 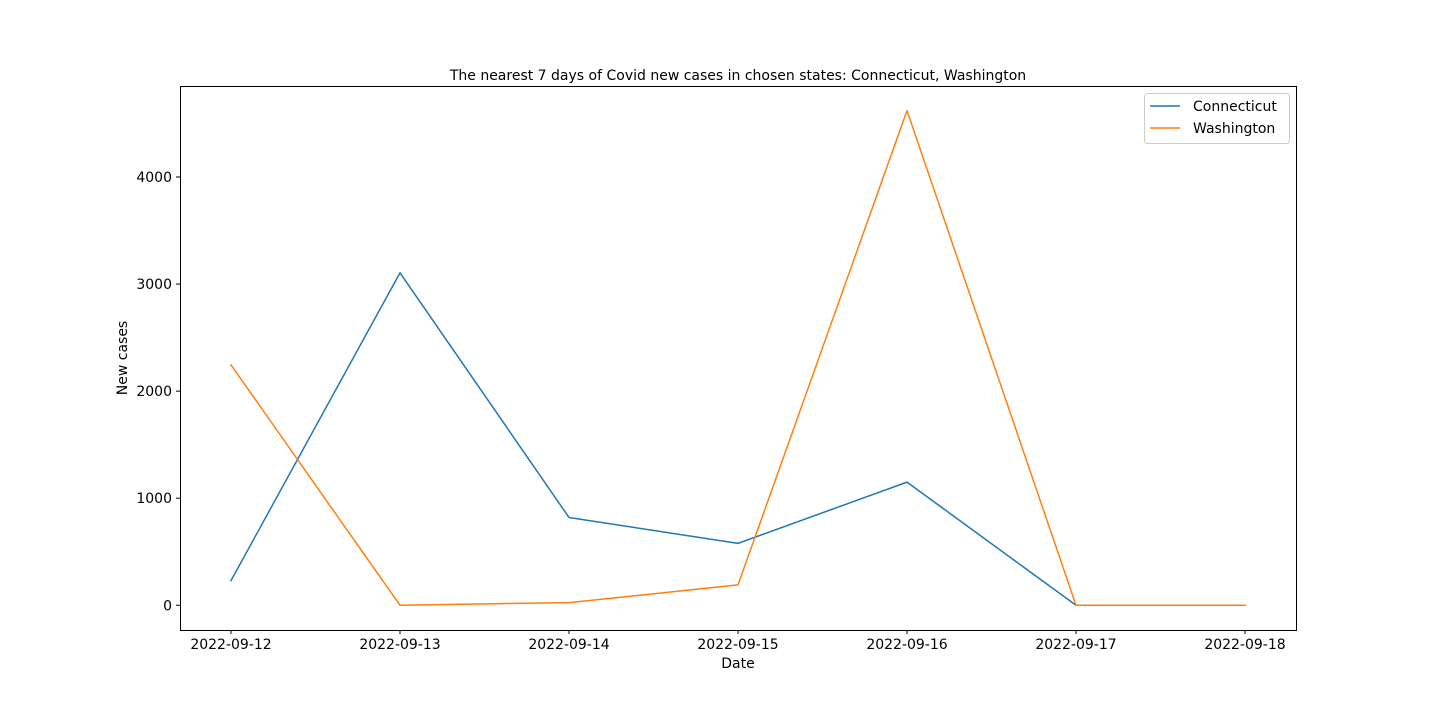 What do you see at coordinates (154, 285) in the screenshot?
I see `y-tick-label: 3000` at bounding box center [154, 285].